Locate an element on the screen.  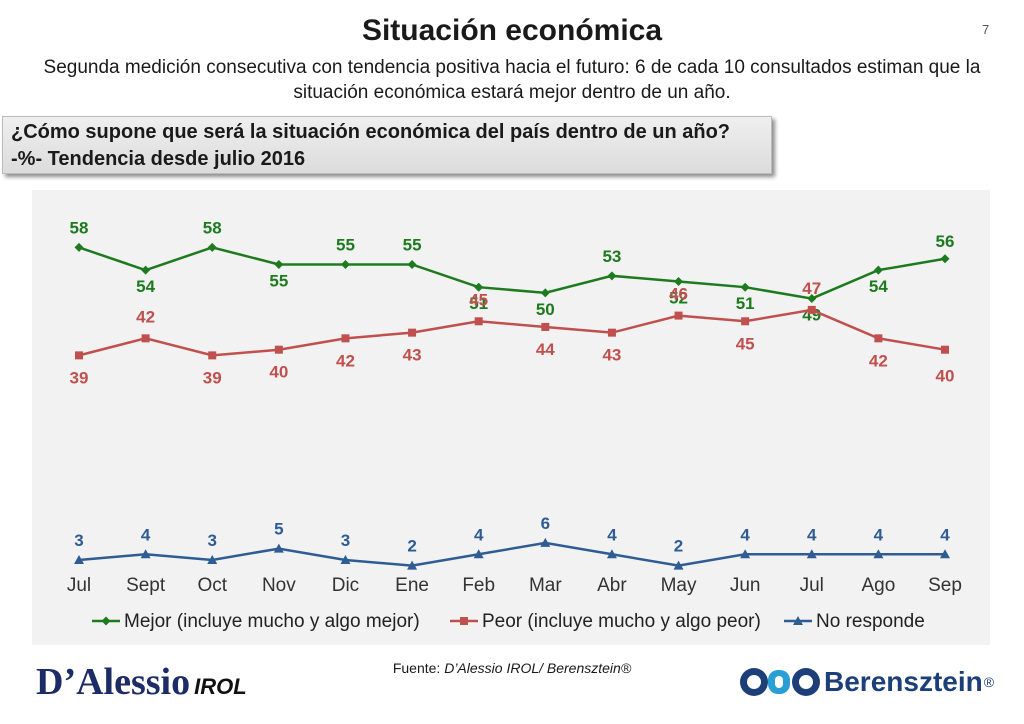
x-tick-label-8: Abr is located at coordinates (612, 585).